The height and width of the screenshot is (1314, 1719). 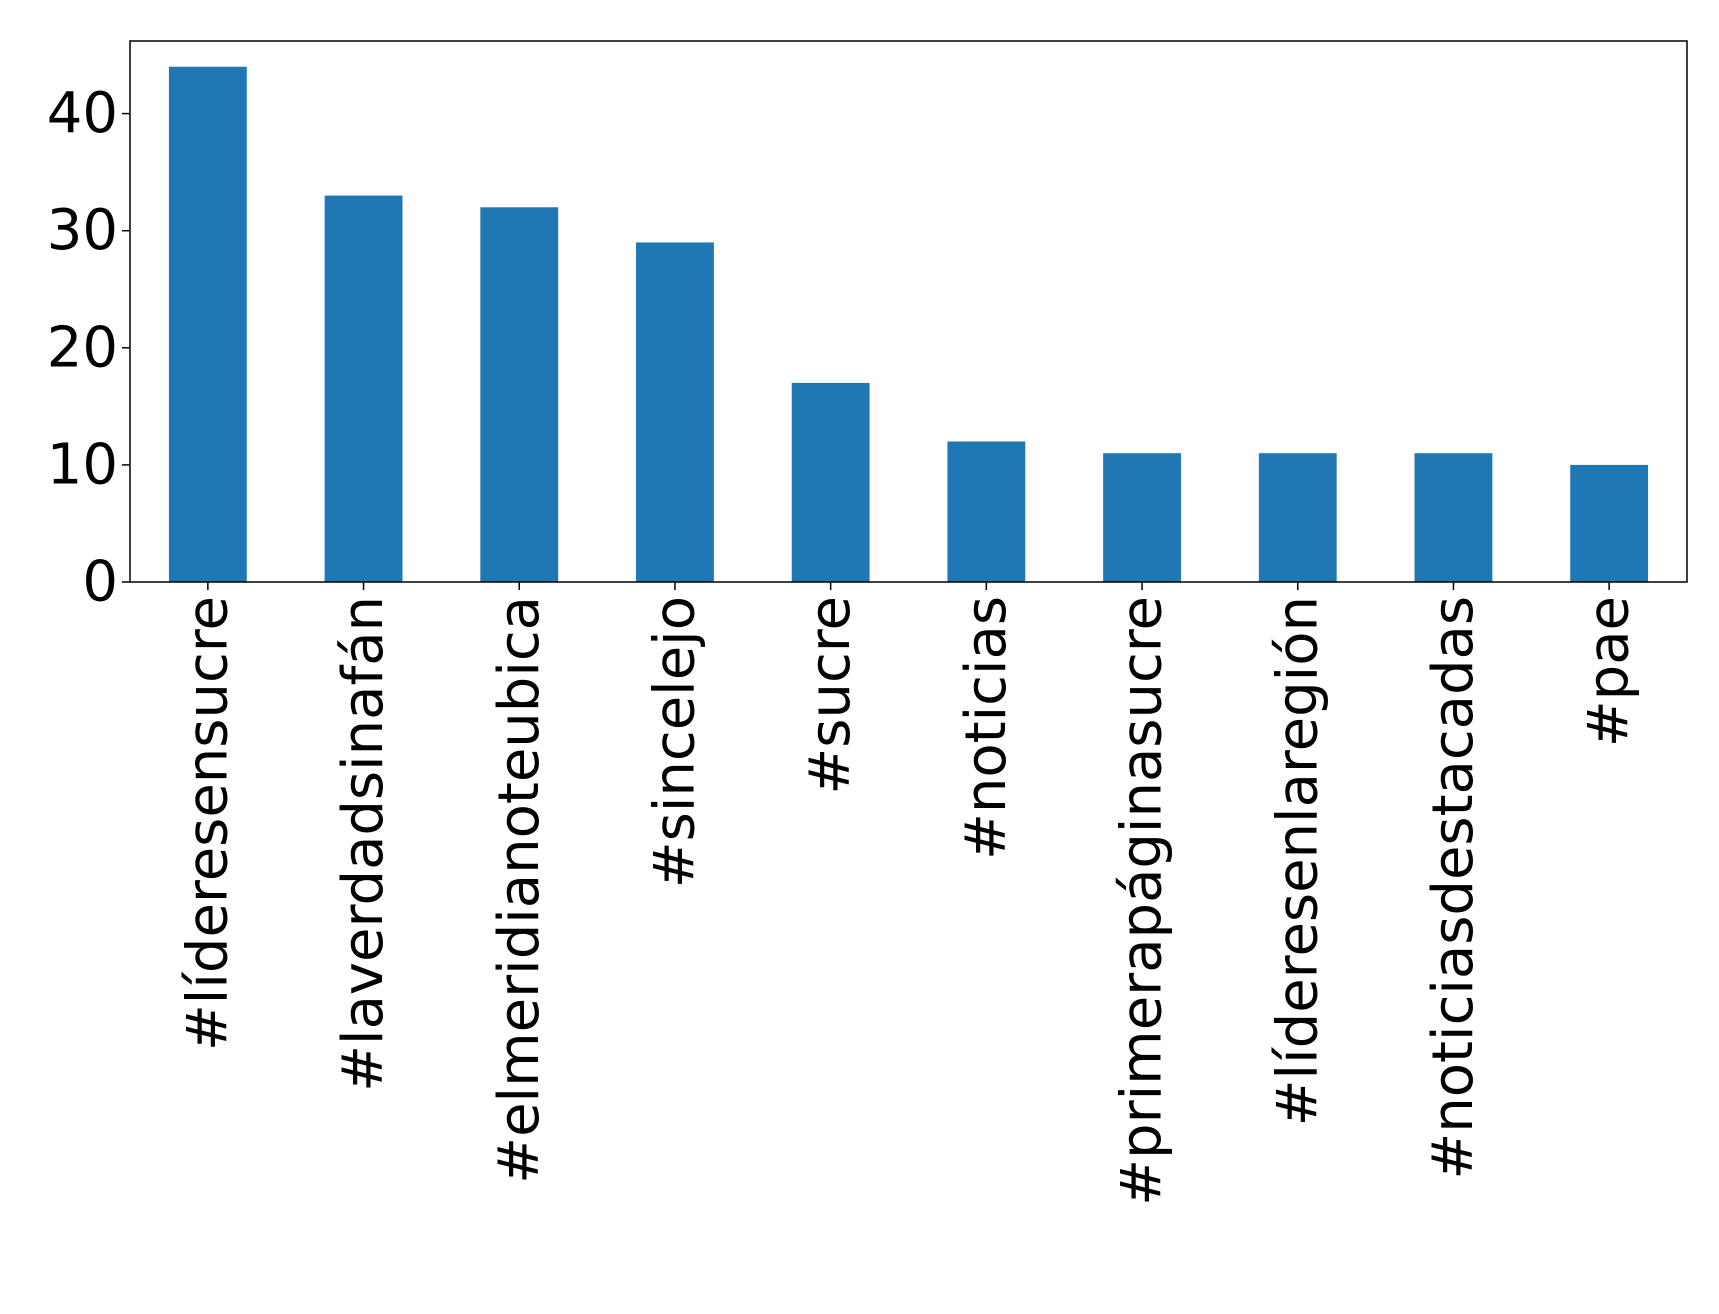 I want to click on x-tick-label: #primerapáginasucre, so click(x=1142, y=901).